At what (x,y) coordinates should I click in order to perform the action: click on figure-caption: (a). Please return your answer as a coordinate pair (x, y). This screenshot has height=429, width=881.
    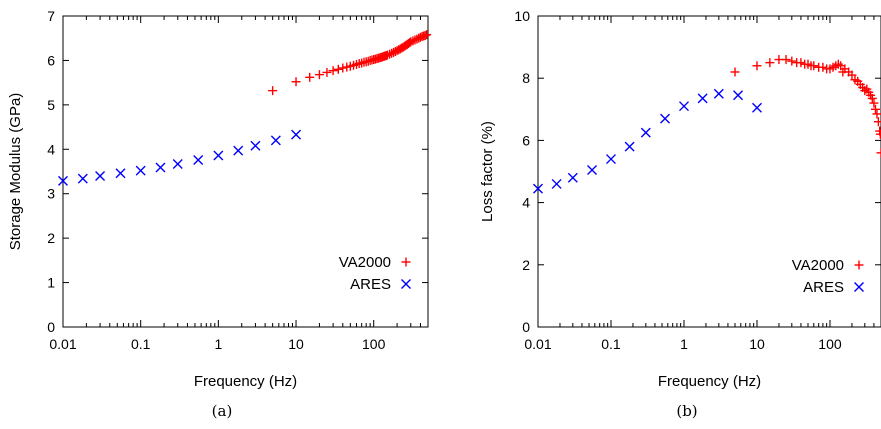
    Looking at the image, I should click on (222, 411).